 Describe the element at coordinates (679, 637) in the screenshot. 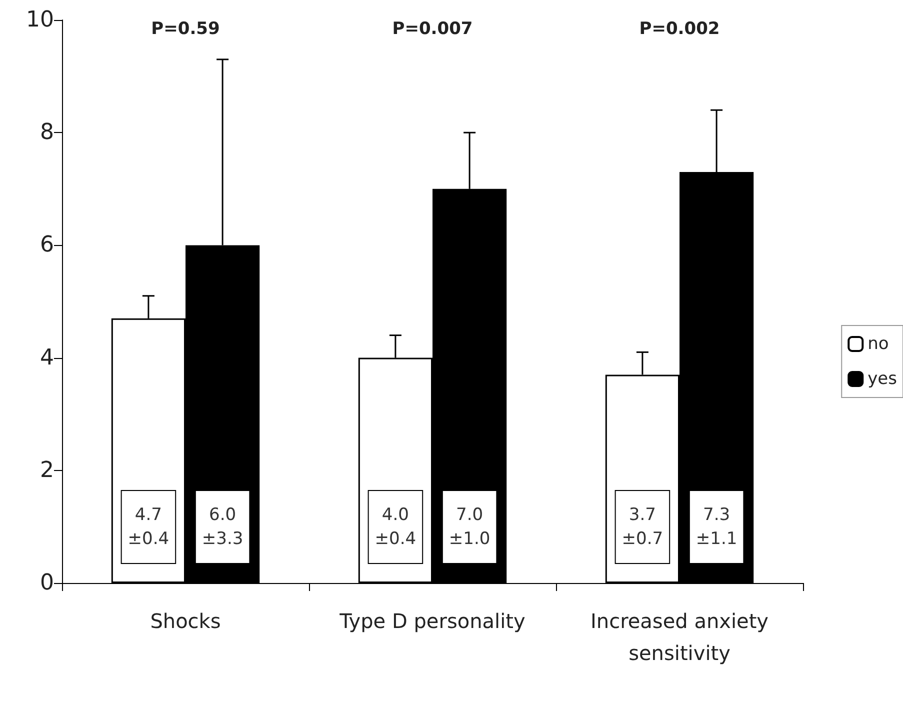

I see `x-tick-label: Increased anxiety sensitivity` at that location.